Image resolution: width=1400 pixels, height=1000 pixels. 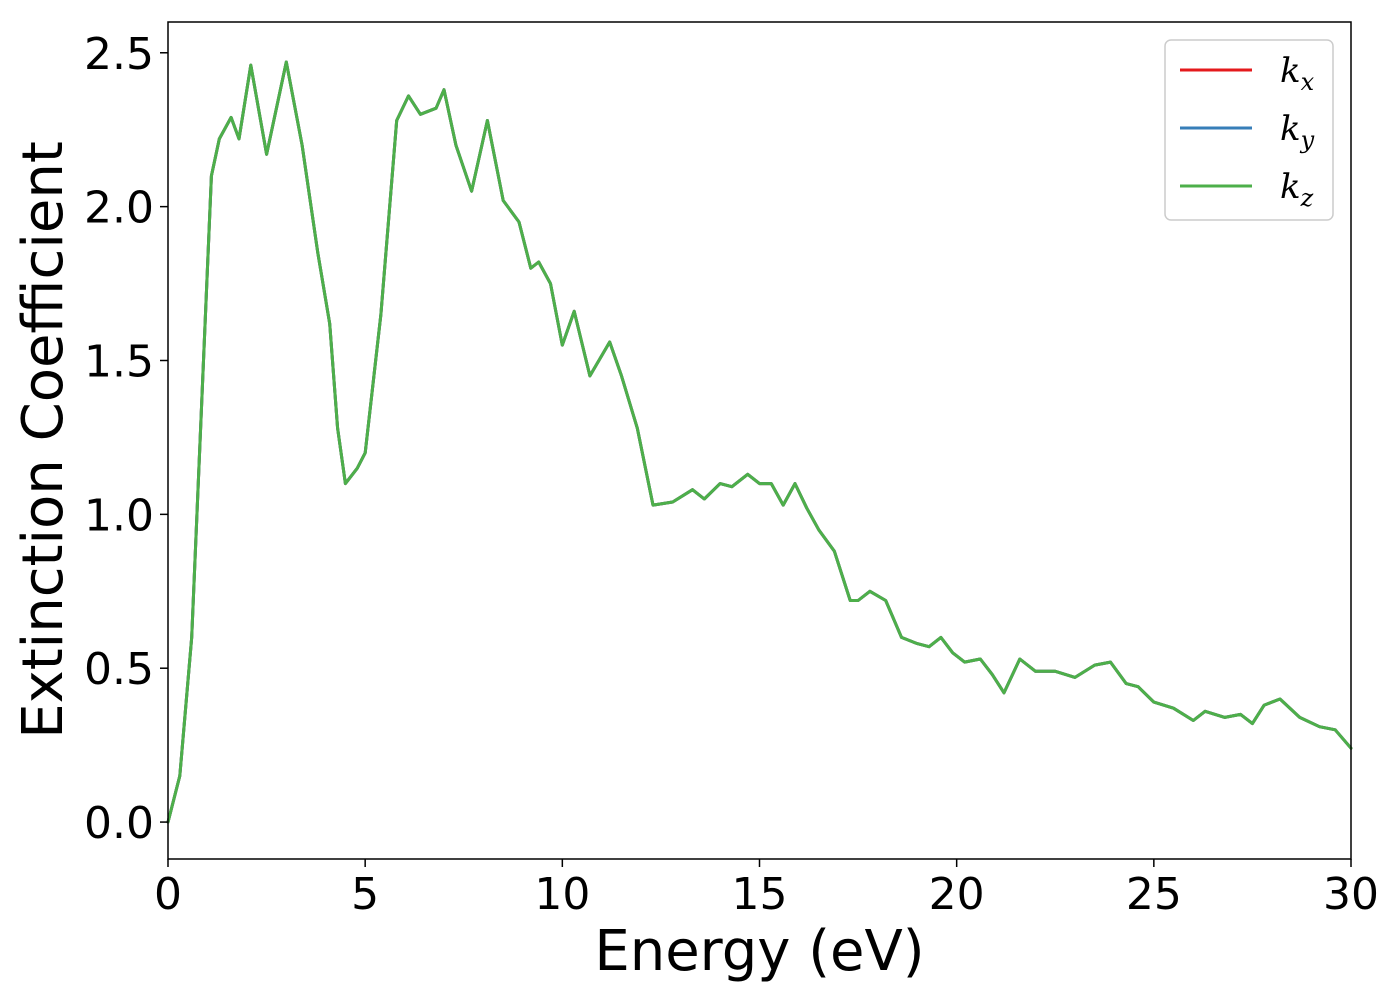 What do you see at coordinates (365, 894) in the screenshot?
I see `x-tick-label: 5` at bounding box center [365, 894].